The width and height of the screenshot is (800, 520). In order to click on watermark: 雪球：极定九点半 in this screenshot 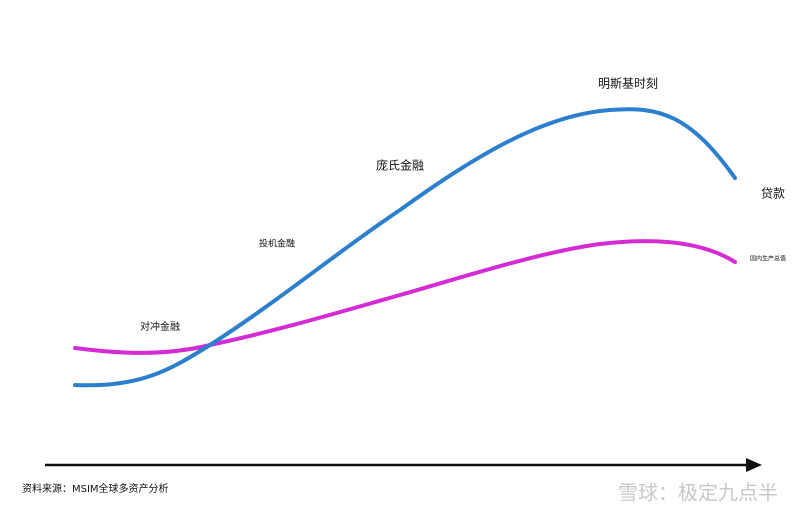, I will do `click(698, 493)`.